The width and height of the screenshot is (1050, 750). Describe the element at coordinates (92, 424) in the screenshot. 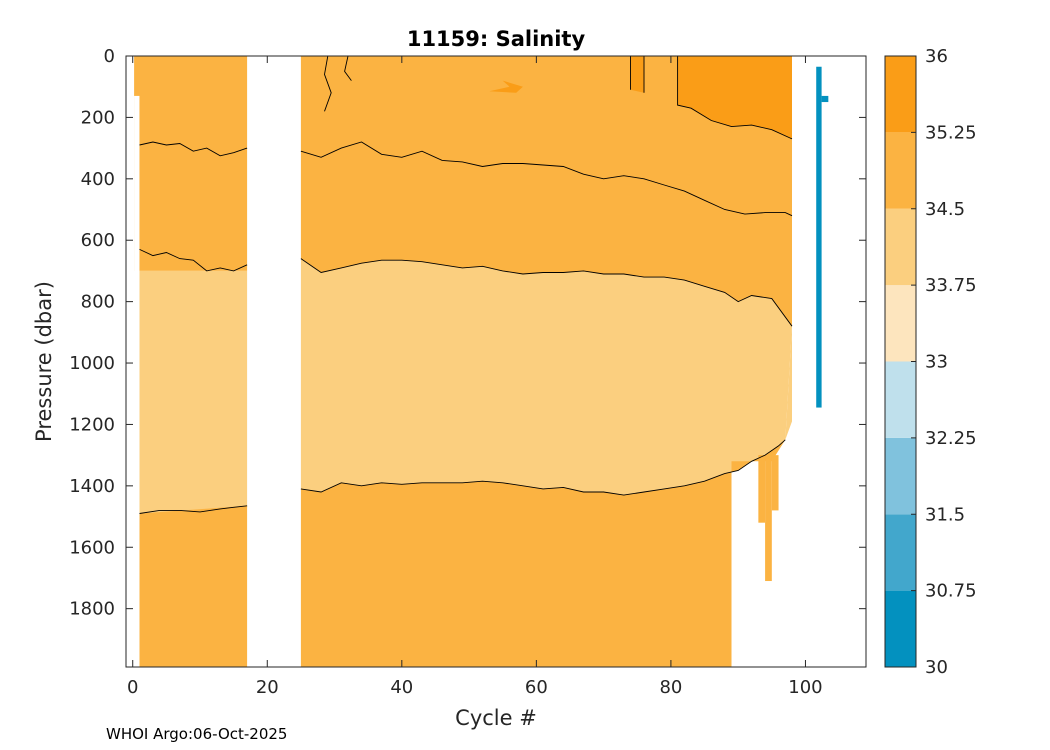

I see `y-tick-label-1200: 1200` at that location.